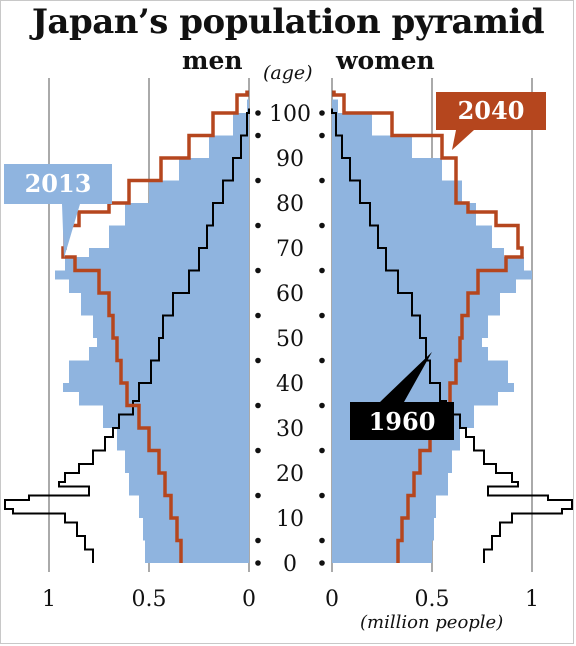 The width and height of the screenshot is (576, 646). What do you see at coordinates (288, 22) in the screenshot?
I see `page-title: Japan’s population pyramid` at bounding box center [288, 22].